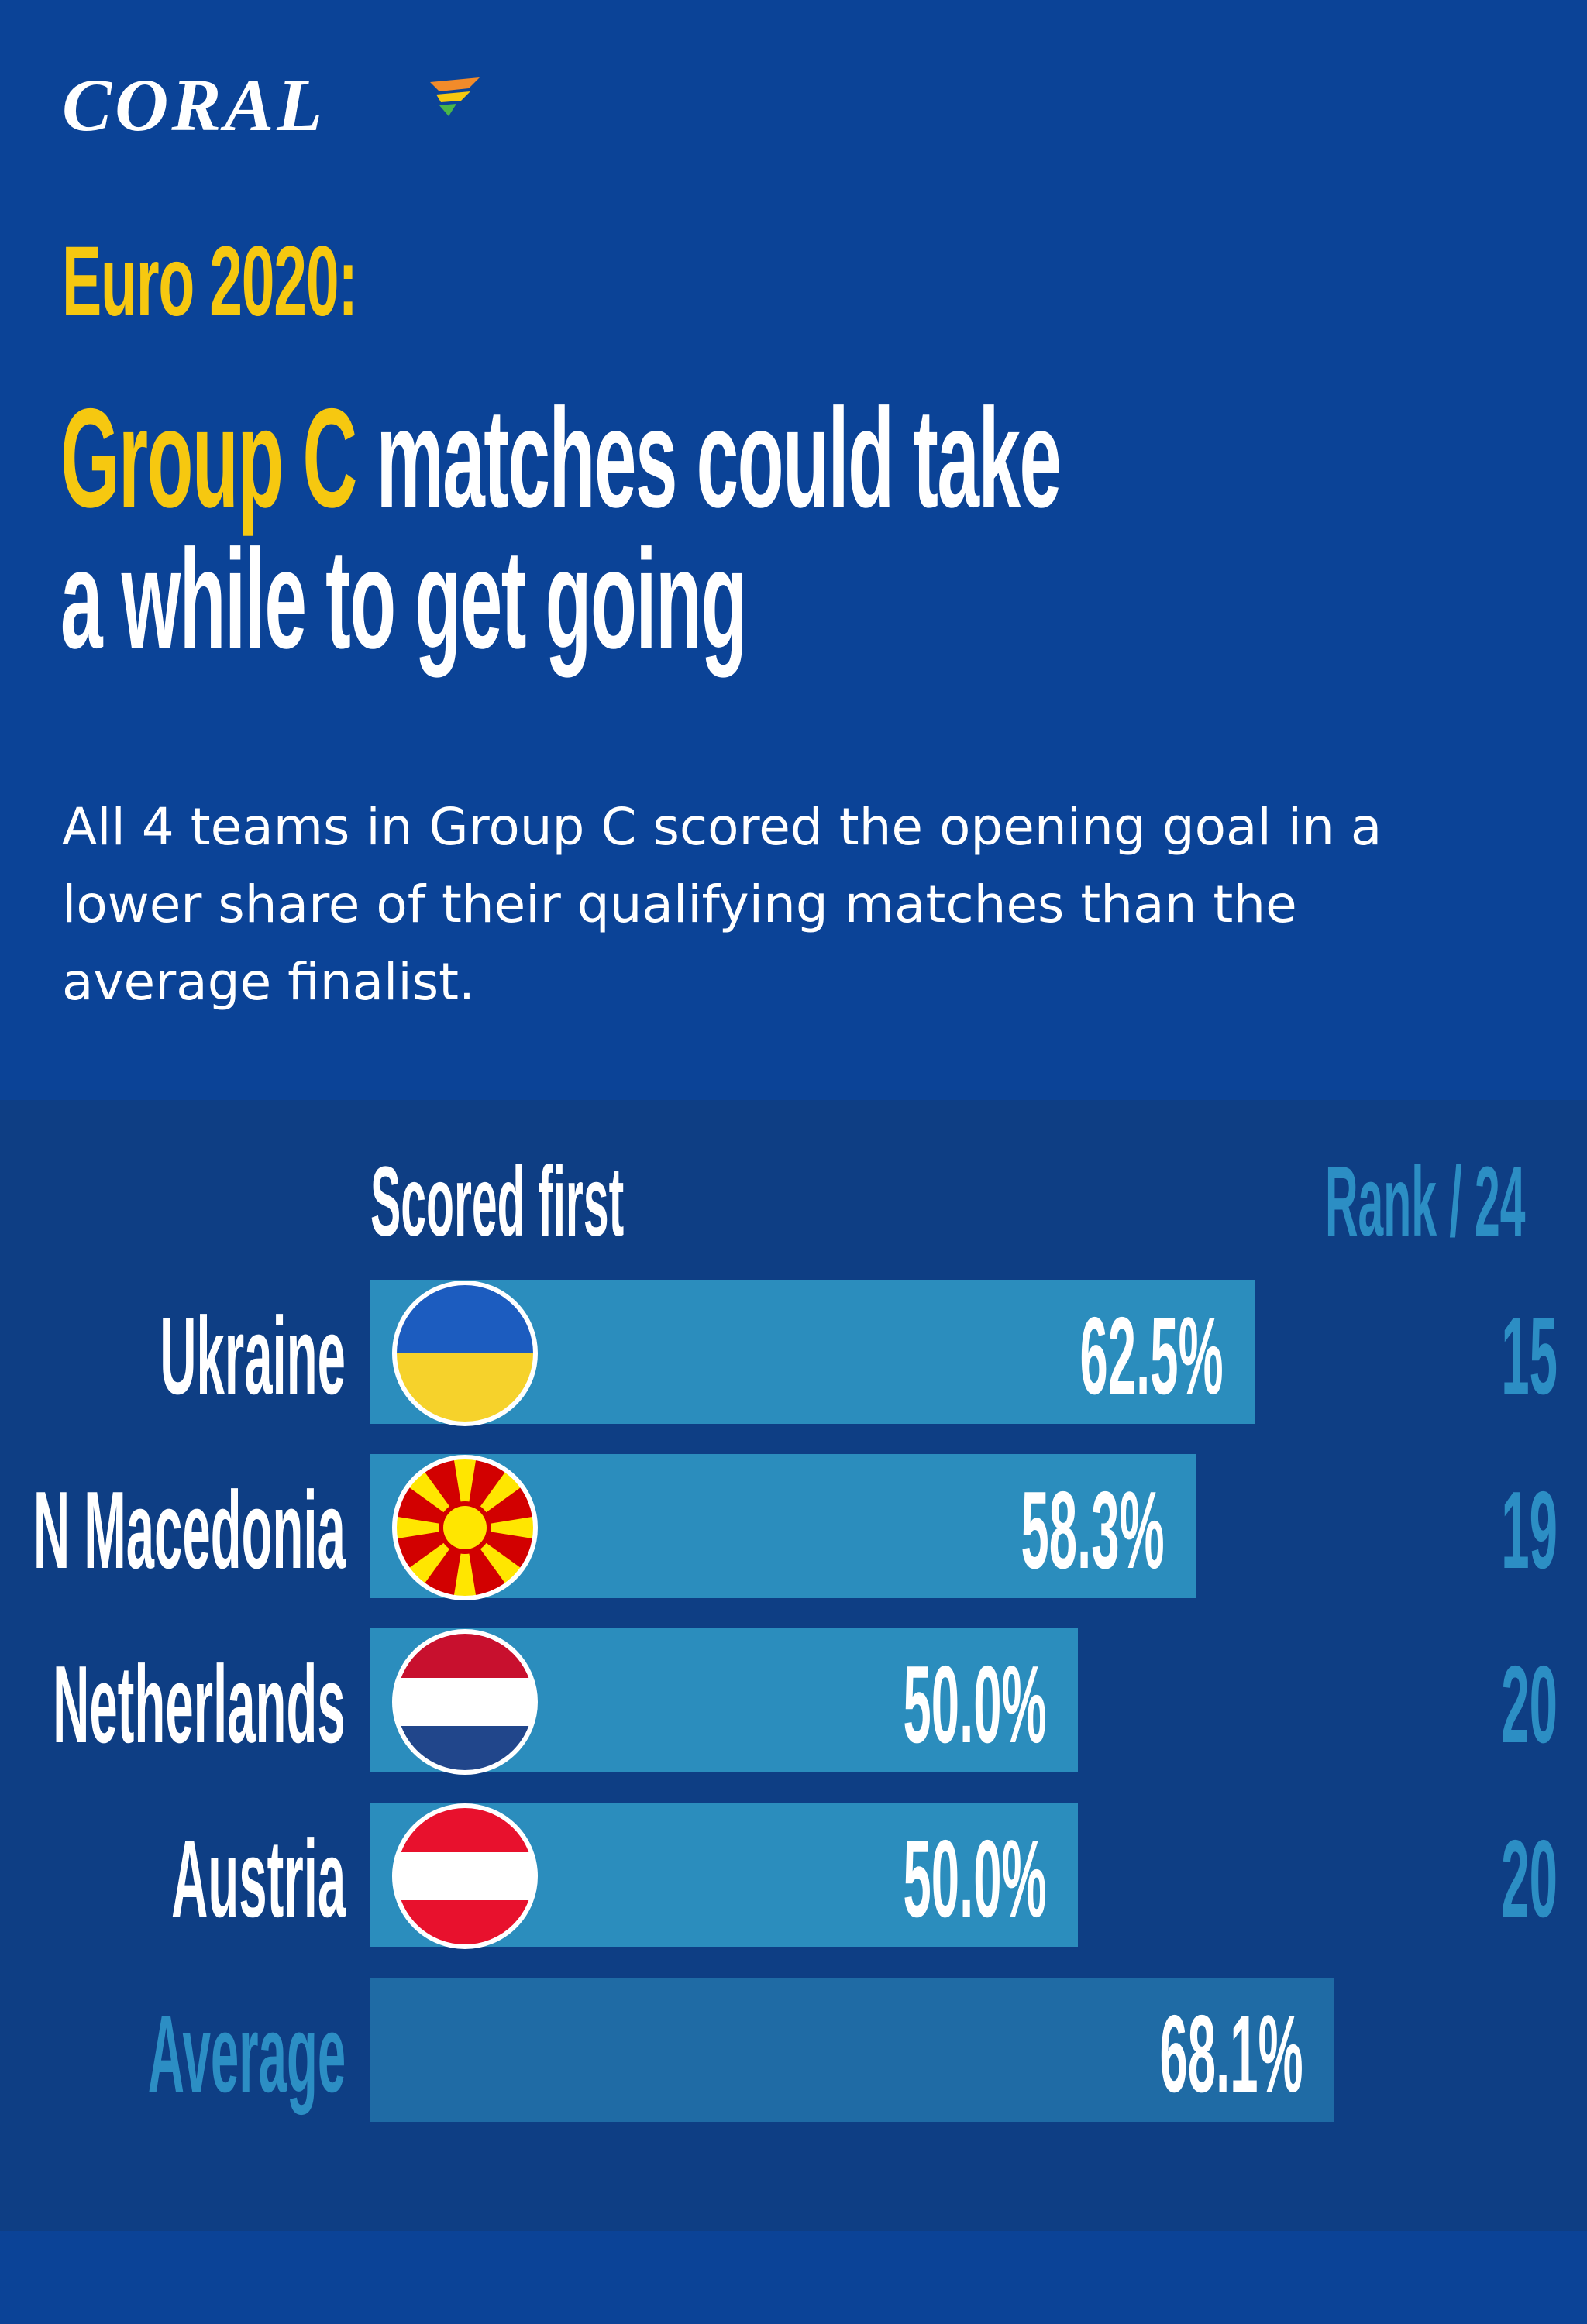 This screenshot has width=1587, height=2324. Describe the element at coordinates (1093, 1530) in the screenshot. I see `data-label: 58.3%` at that location.